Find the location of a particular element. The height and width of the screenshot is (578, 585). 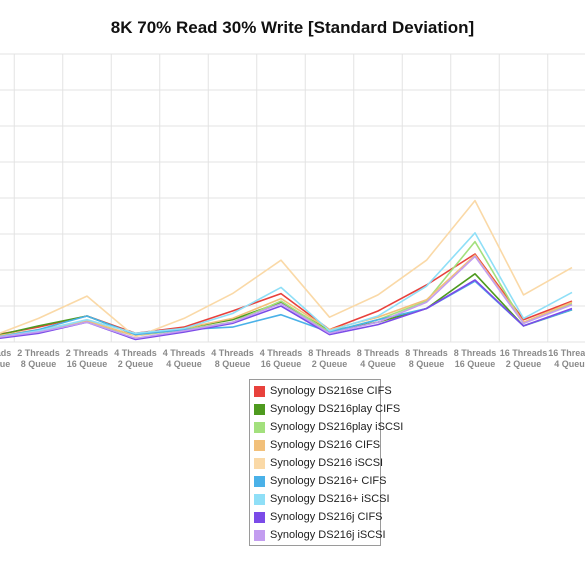

legend-label: Synology DS216j CIFS is located at coordinates (326, 517).